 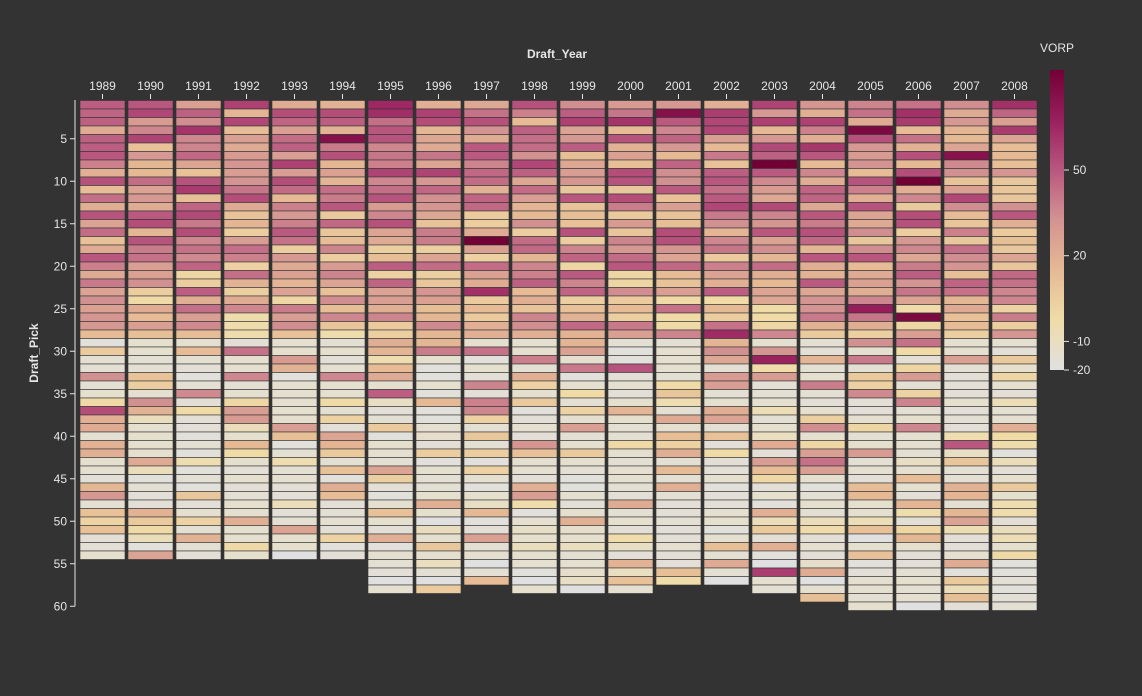 I want to click on y-tick-label: 5, so click(x=63, y=139).